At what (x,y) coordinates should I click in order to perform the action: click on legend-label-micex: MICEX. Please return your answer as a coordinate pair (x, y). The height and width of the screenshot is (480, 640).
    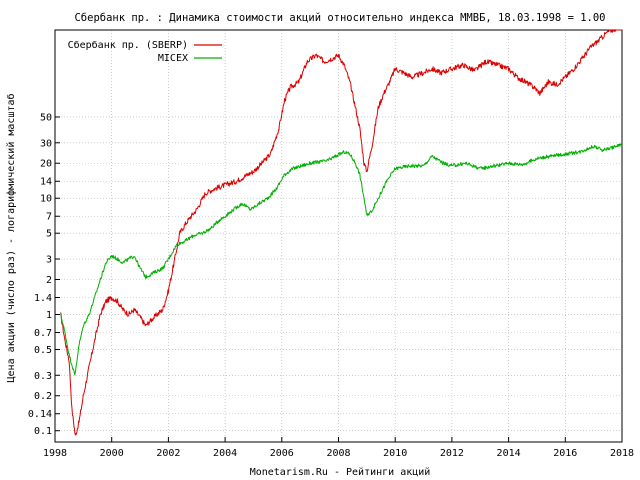
    Looking at the image, I should click on (173, 58).